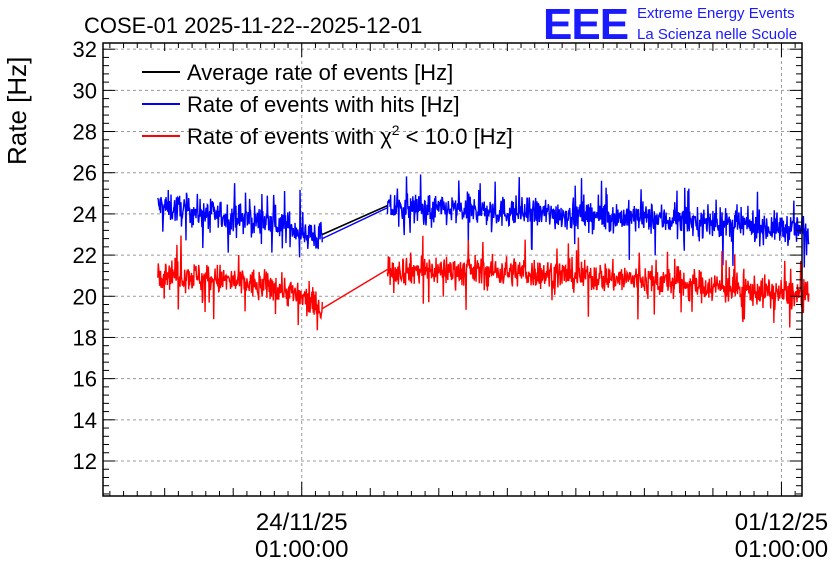  What do you see at coordinates (781, 522) in the screenshot?
I see `x-tick-date-label: 01/12/25` at bounding box center [781, 522].